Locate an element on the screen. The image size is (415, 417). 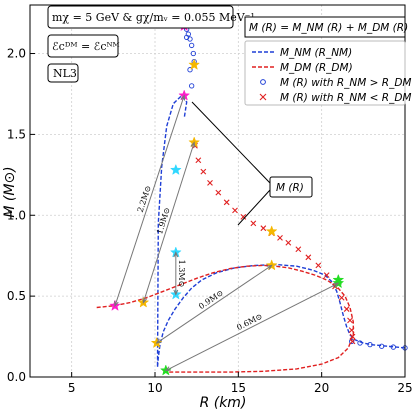
params-box is located at coordinates (140, 17).